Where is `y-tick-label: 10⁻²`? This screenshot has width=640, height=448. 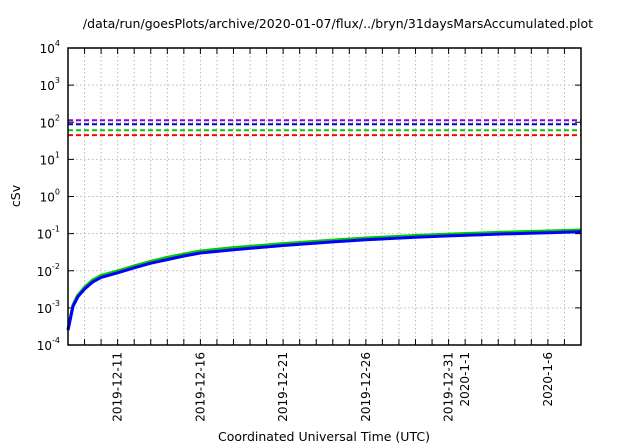
y-tick-label: 10⁻² is located at coordinates (48, 270).